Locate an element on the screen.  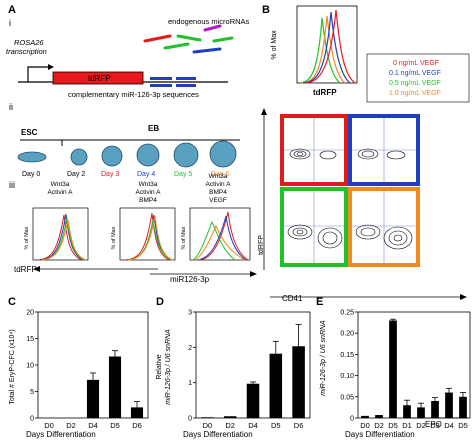
histogram-condition-2: % of Max is located at coordinates (143, 234).